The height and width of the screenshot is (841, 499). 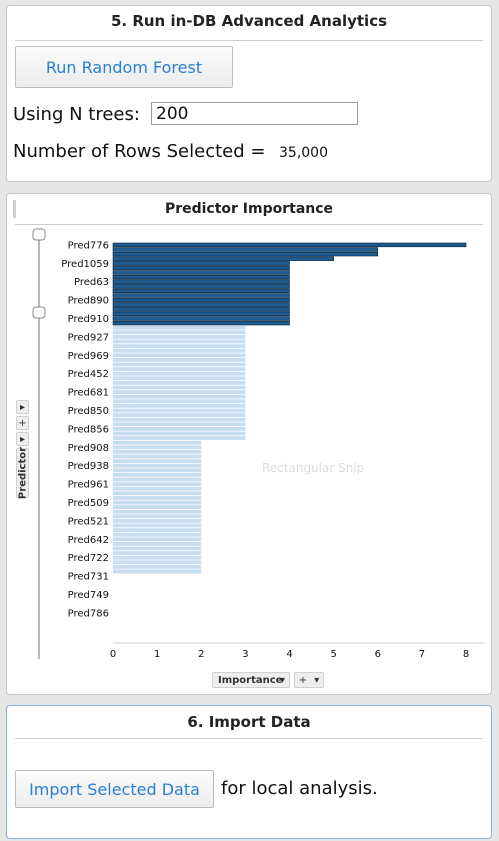 What do you see at coordinates (22, 407) in the screenshot?
I see `y-shelf-arrow-1: ▸` at bounding box center [22, 407].